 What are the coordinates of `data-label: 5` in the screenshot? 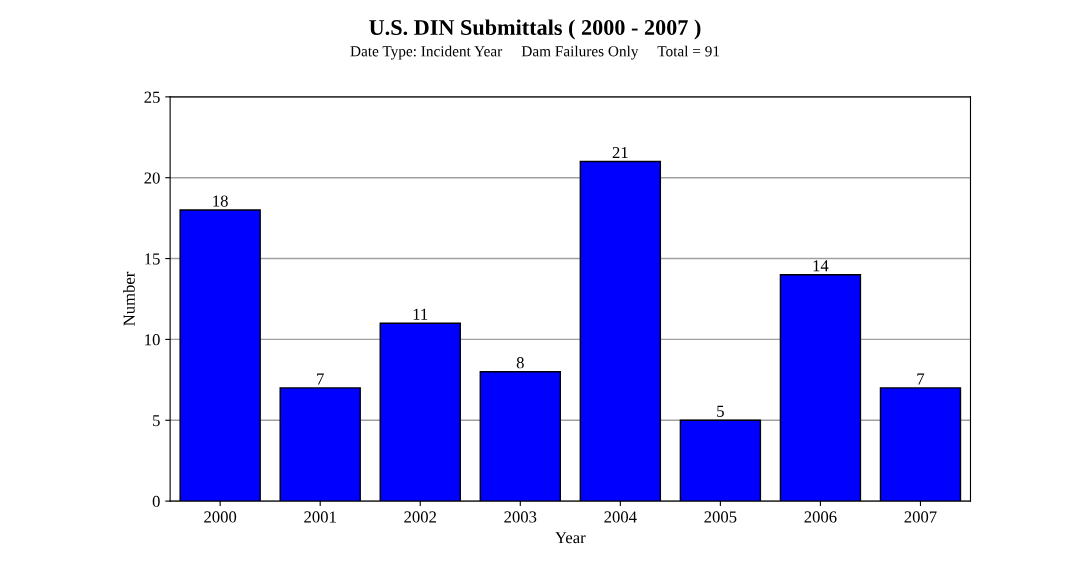 It's located at (720, 411).